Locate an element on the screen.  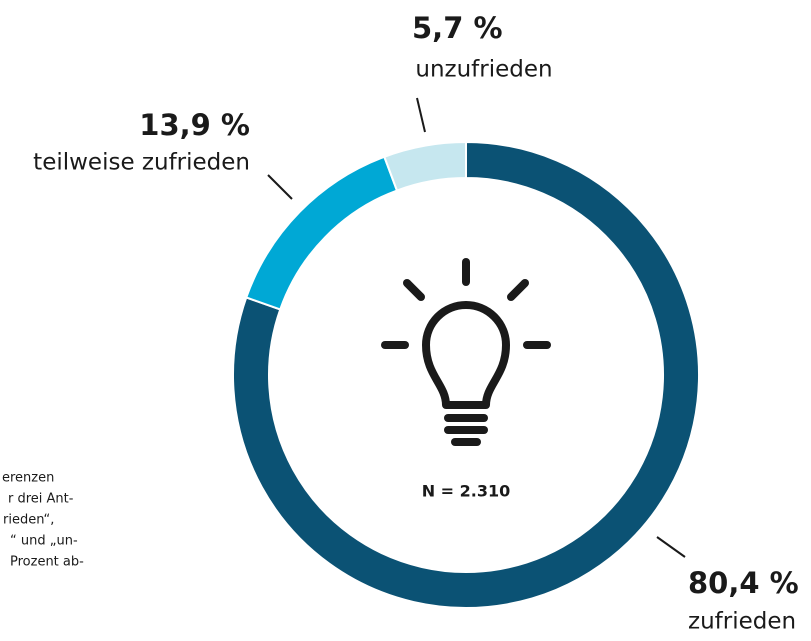
footnote-line: “ und „un- is located at coordinates (44, 541).